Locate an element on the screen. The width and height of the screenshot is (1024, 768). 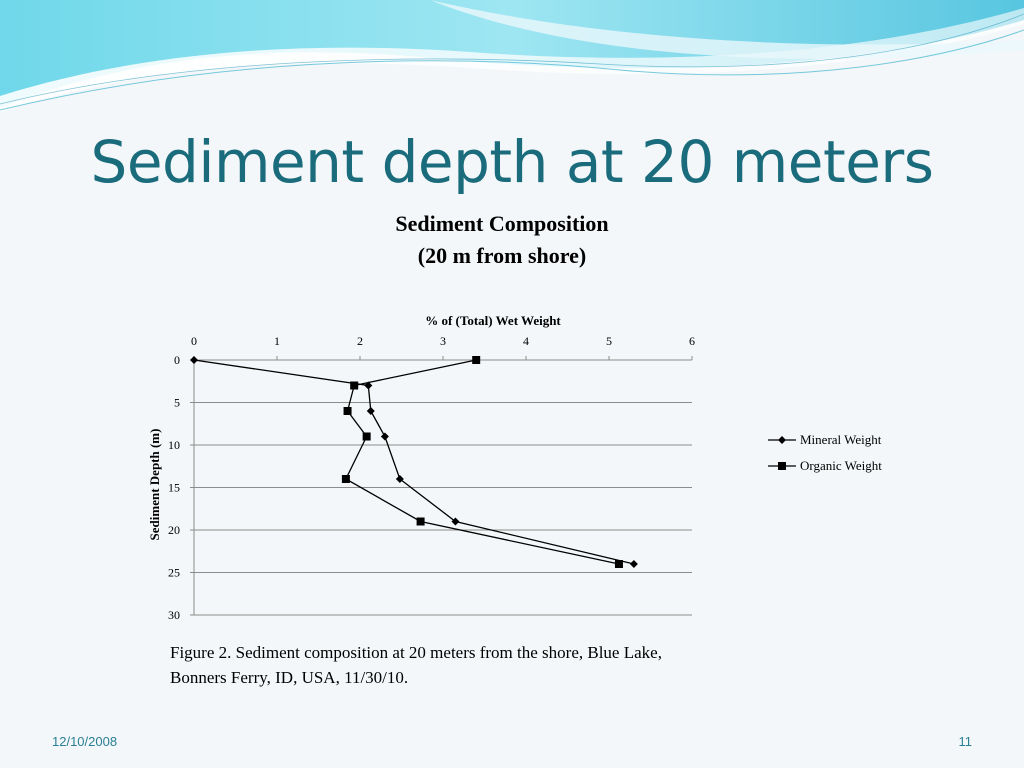
chart-series is located at coordinates (414, 462).